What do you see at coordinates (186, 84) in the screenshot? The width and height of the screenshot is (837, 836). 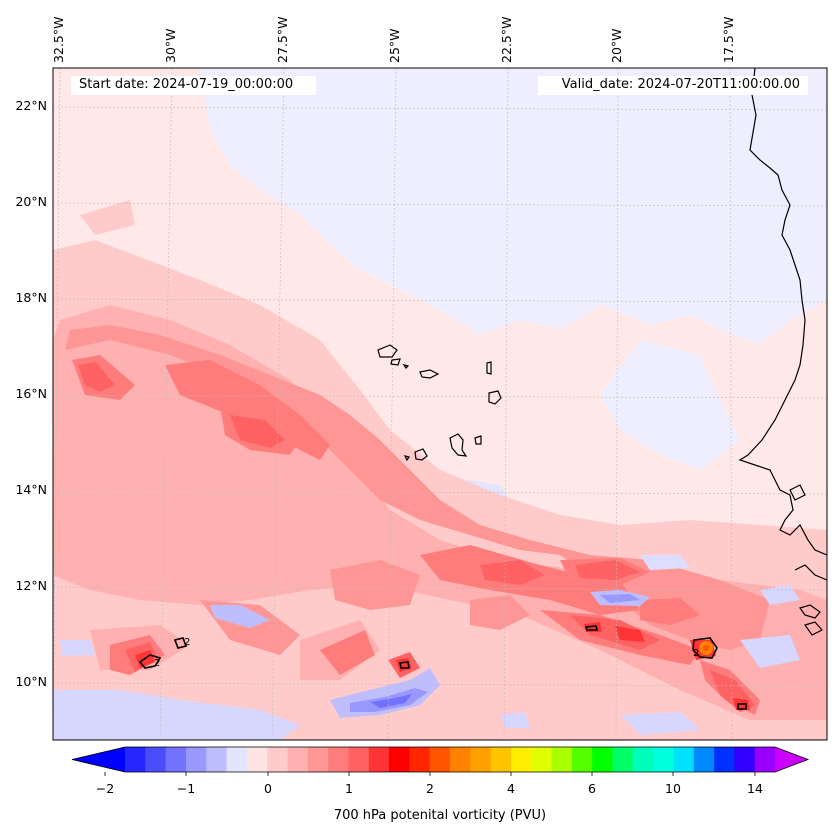 I see `start-date-label: Start date: 2024-07-19_00:00:00` at bounding box center [186, 84].